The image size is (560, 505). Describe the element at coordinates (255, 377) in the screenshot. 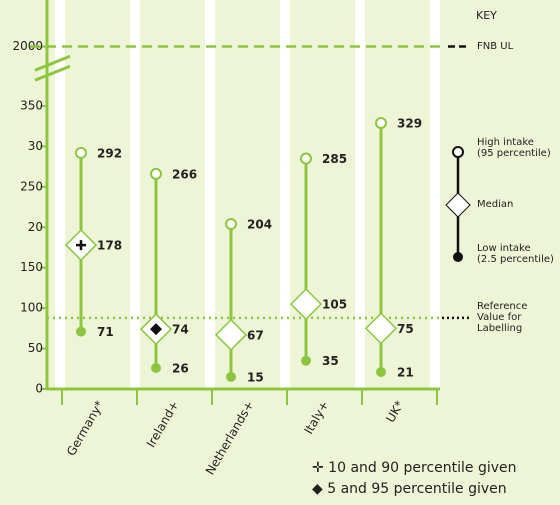

I see `value-label: 15` at that location.